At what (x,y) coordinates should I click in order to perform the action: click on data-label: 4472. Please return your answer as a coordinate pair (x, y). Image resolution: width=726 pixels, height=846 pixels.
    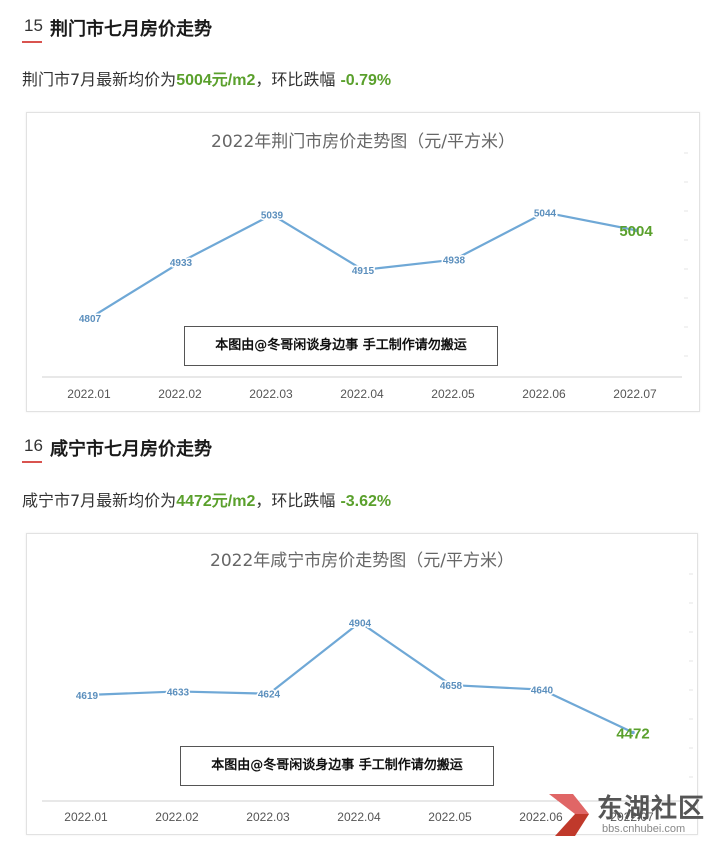
    Looking at the image, I should click on (632, 734).